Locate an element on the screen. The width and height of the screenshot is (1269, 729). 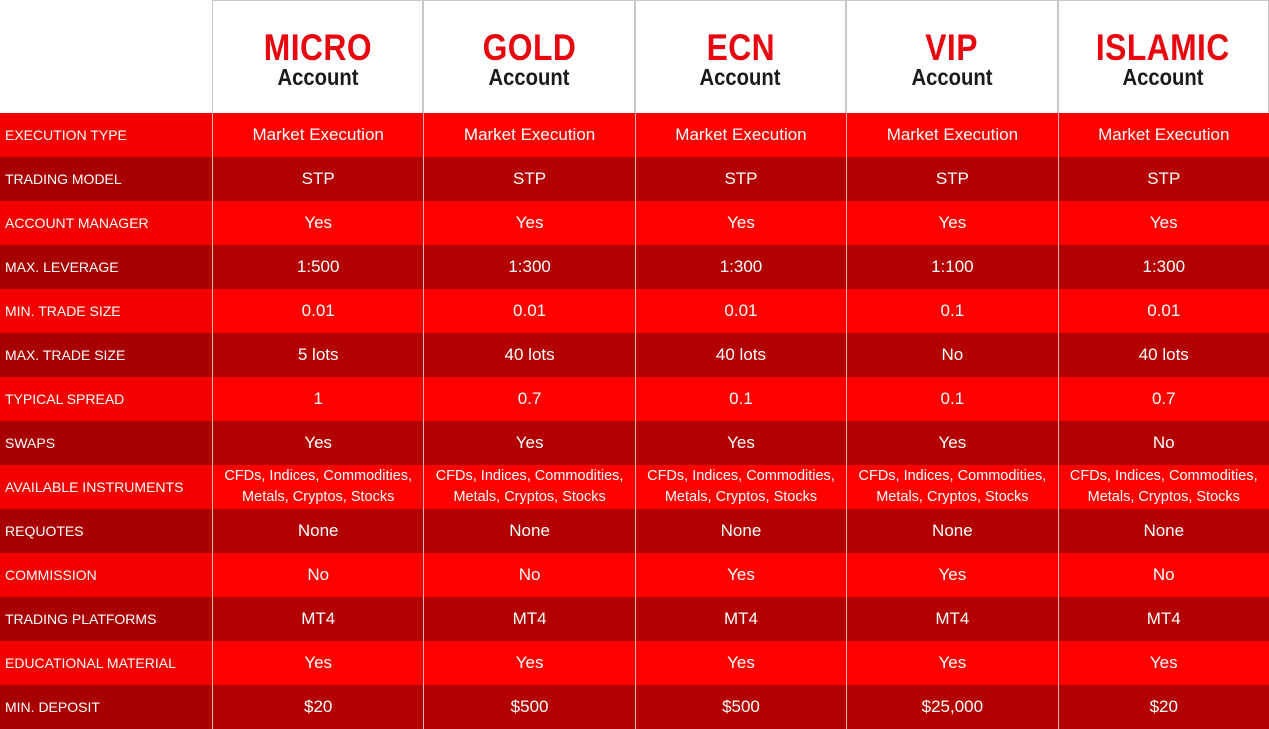
row-label: EDUCATIONAL MATERIAL is located at coordinates (106, 663).